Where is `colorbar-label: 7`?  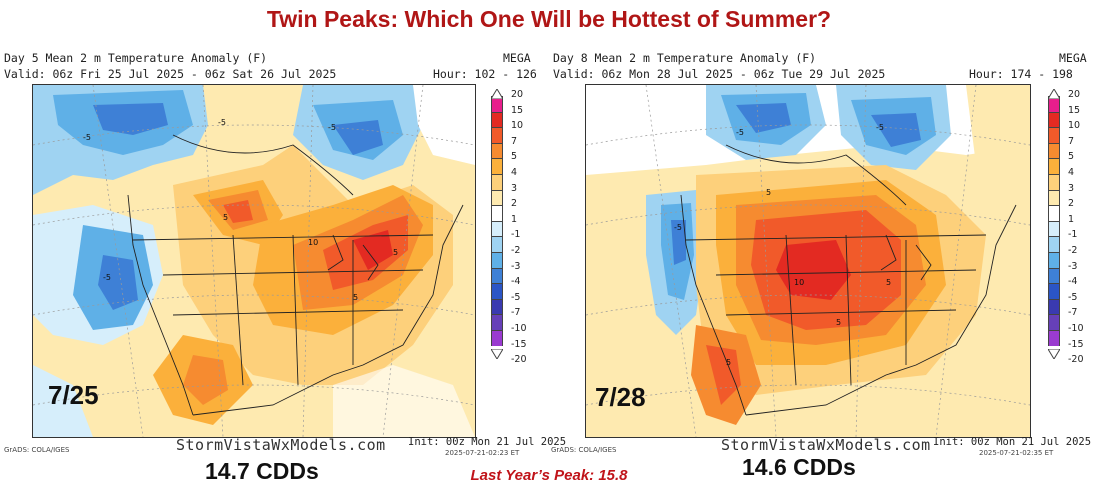
colorbar-label: 7 is located at coordinates (1071, 141).